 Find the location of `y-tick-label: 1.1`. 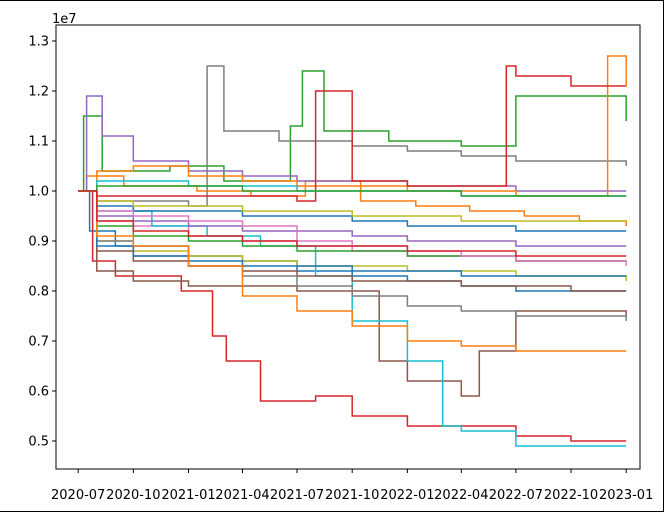

y-tick-label: 1.1 is located at coordinates (38, 142).